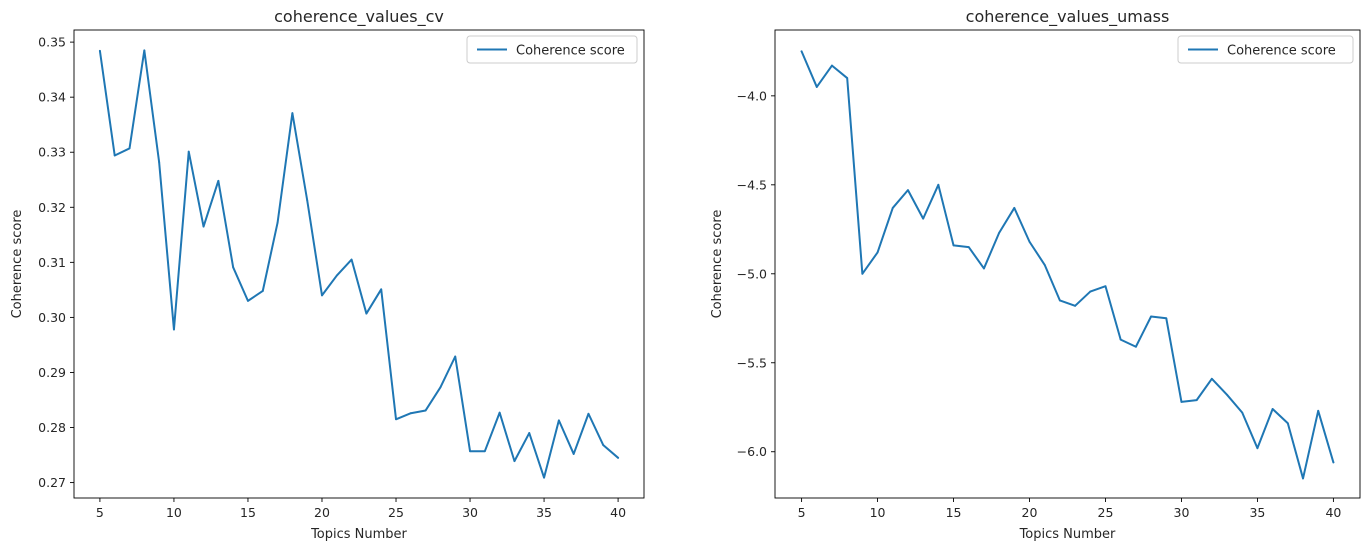 This screenshot has height=546, width=1364. Describe the element at coordinates (752, 273) in the screenshot. I see `chart-2-y-tick-label: −5.0` at that location.